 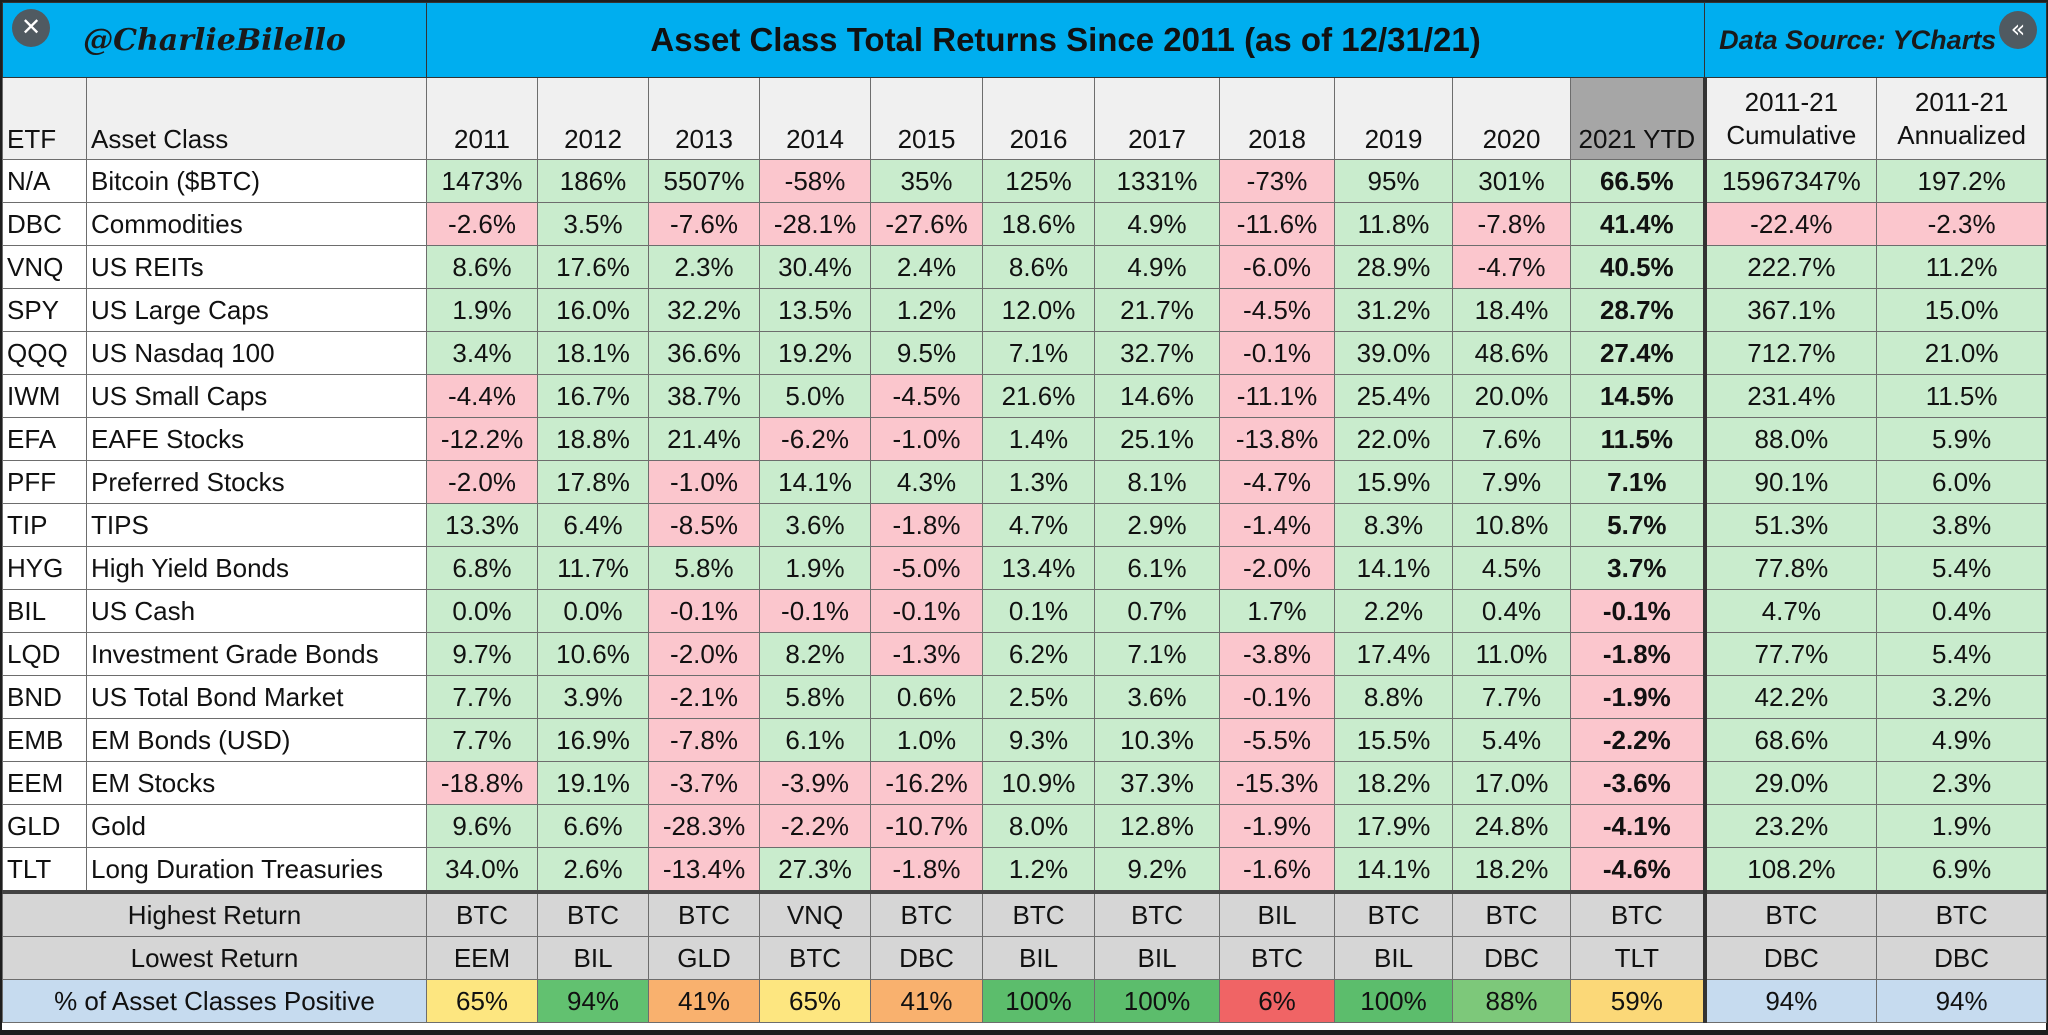 I want to click on return-cell: 7.9%, so click(x=1512, y=482).